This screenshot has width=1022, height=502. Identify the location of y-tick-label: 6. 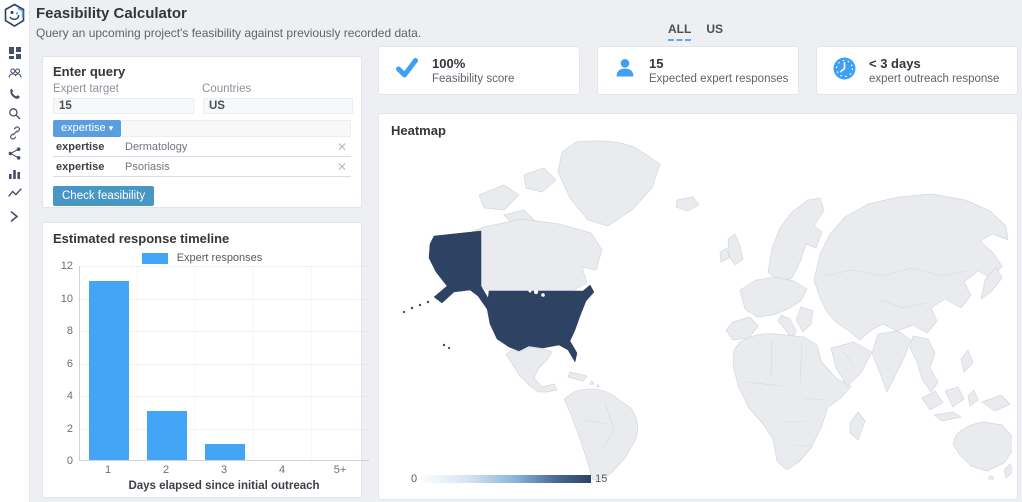
(69, 363).